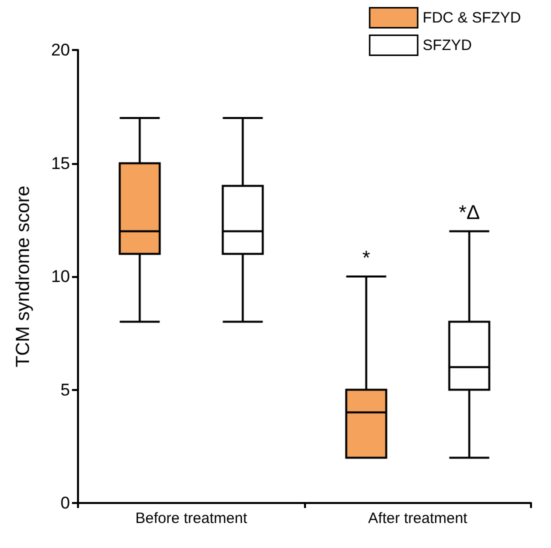  I want to click on x-tick-label: After treatment, so click(418, 518).